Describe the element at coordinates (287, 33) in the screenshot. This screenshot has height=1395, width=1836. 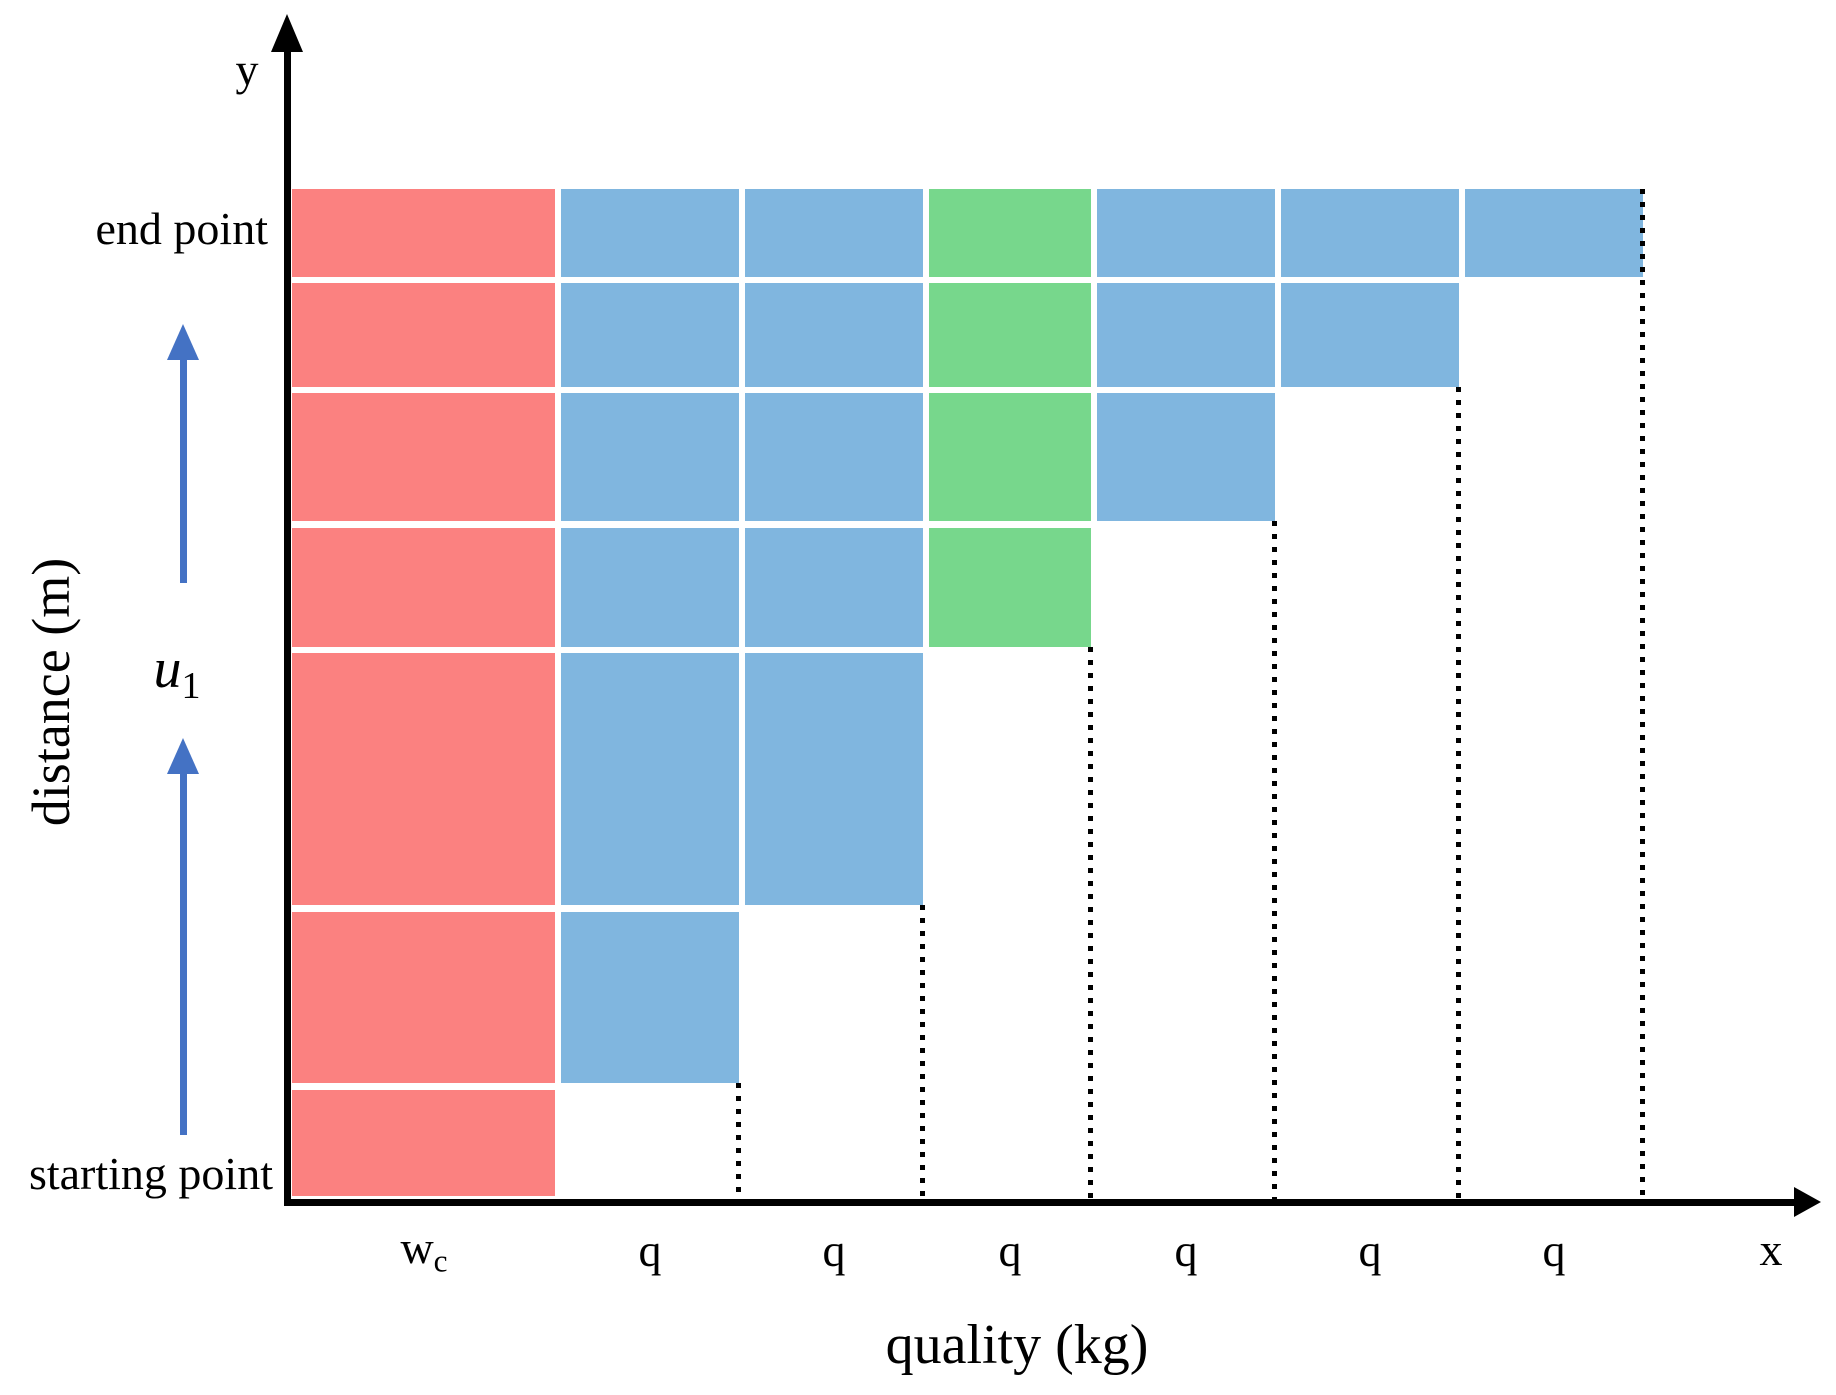
I see `y-axis-arrowhead-icon` at that location.